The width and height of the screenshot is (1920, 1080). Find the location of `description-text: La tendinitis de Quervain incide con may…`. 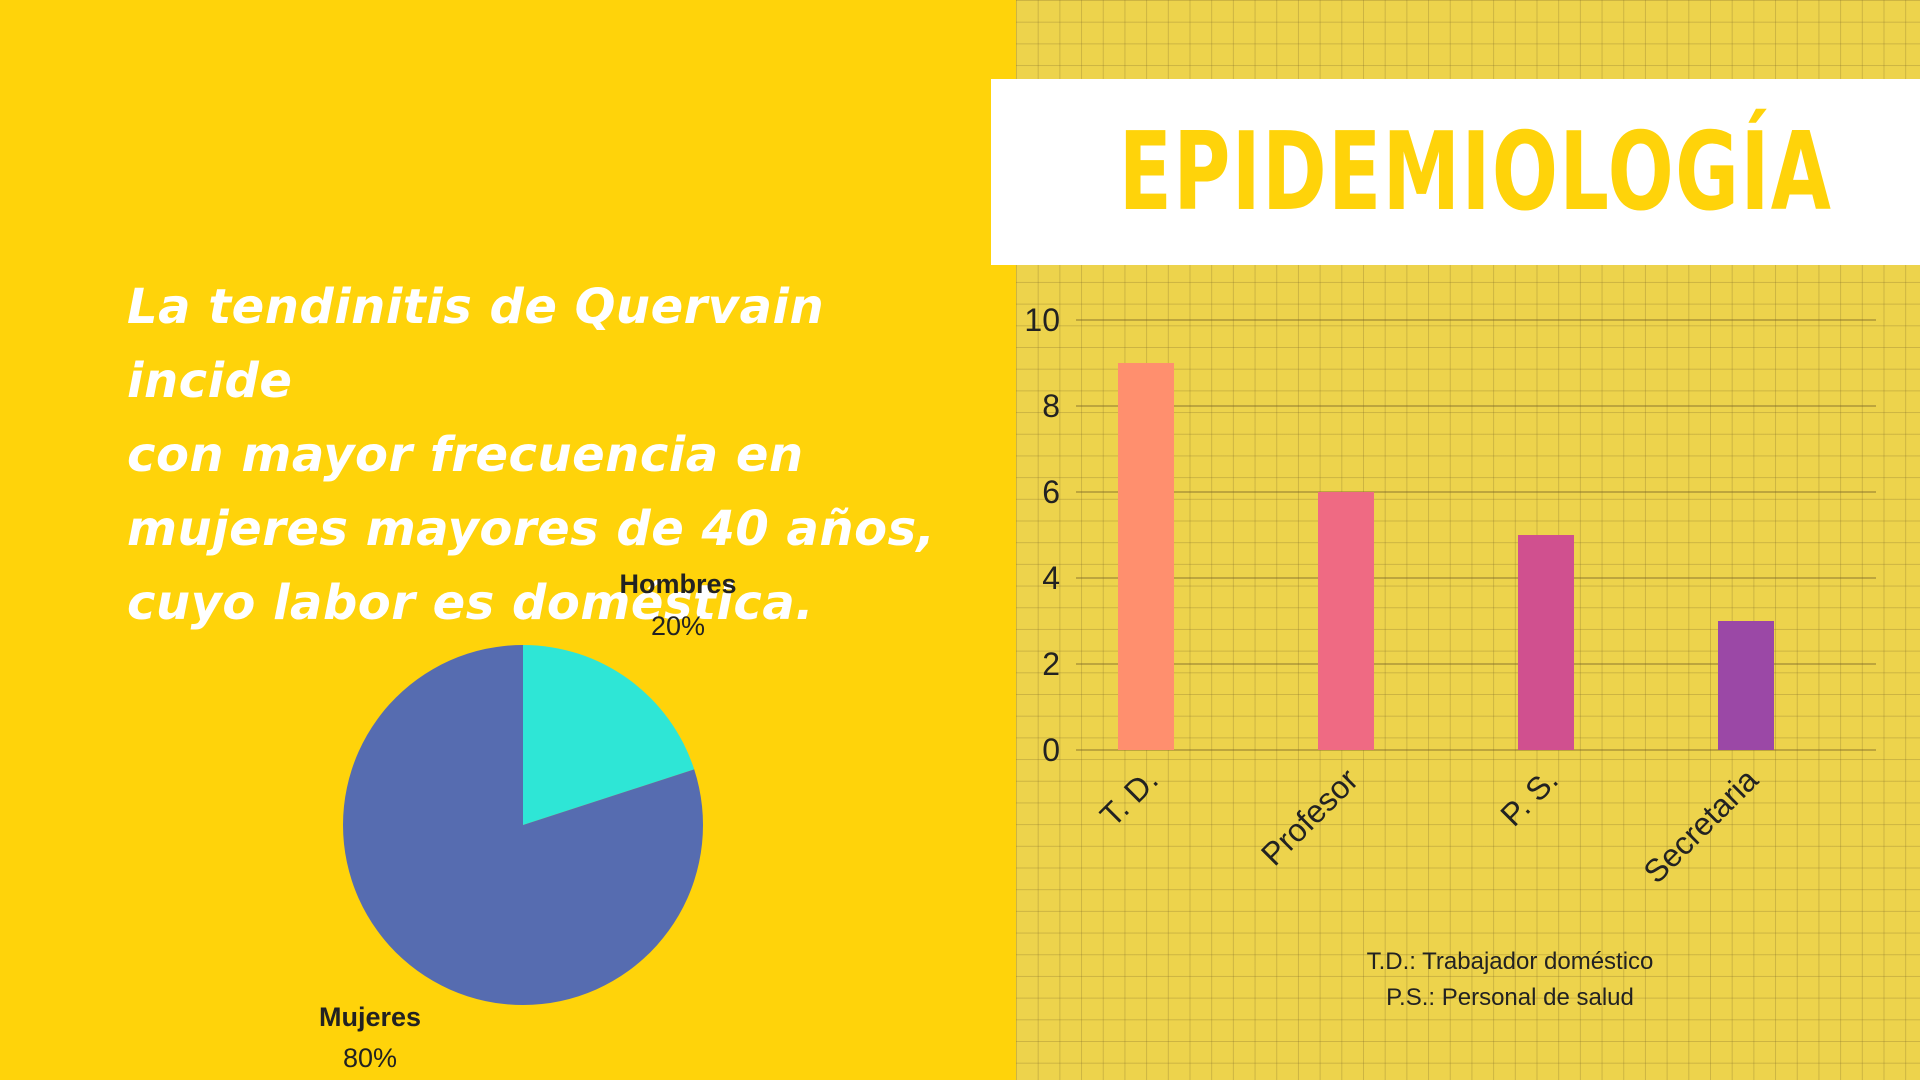

description-text: La tendinitis de Quervain incide con may… is located at coordinates (537, 455).